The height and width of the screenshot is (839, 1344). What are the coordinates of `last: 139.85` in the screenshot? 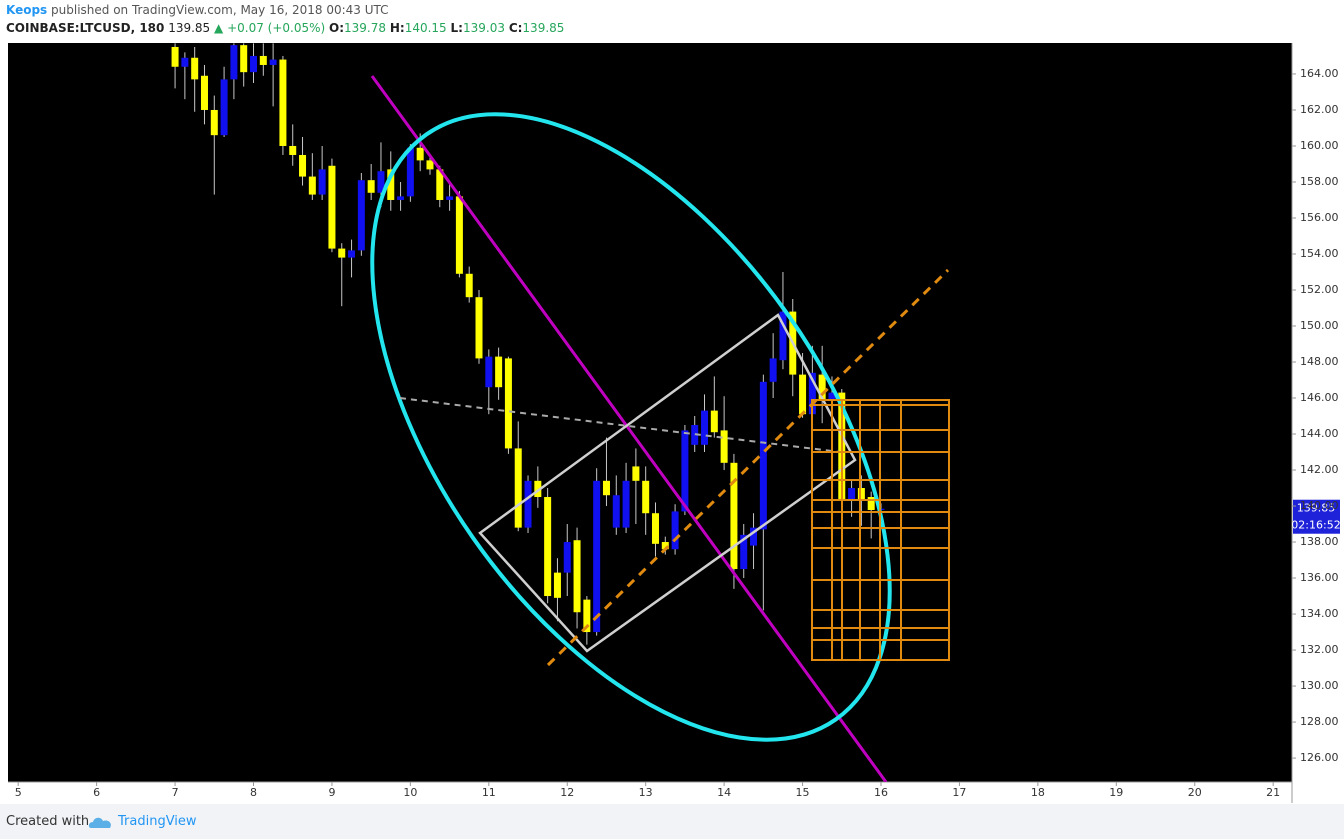 It's located at (189, 28).